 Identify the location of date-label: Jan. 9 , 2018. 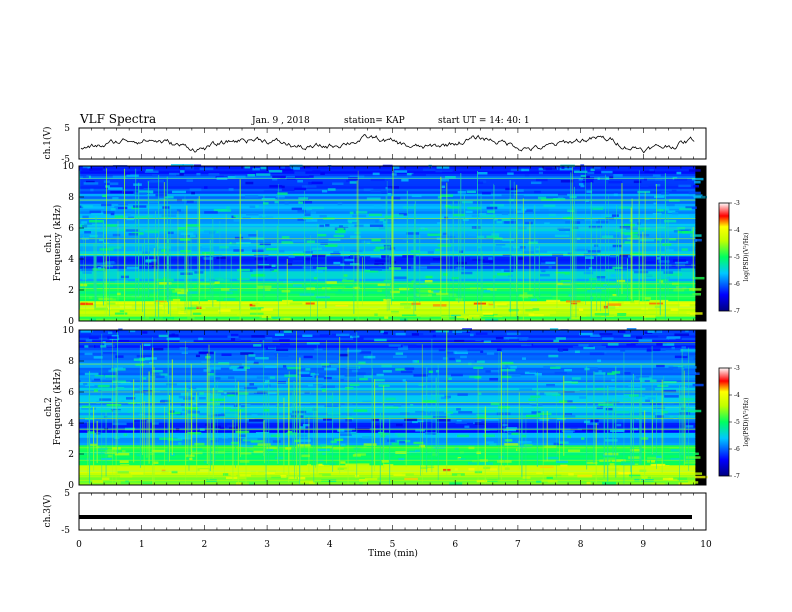
(280, 121).